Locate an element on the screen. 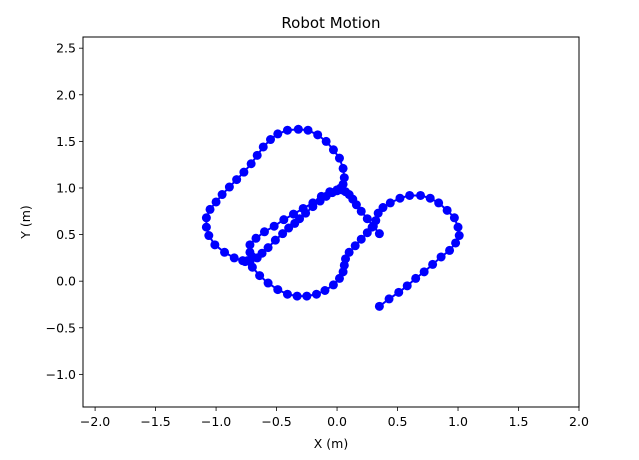 This screenshot has width=639, height=460. x-tick-label: −1.5 is located at coordinates (155, 421).